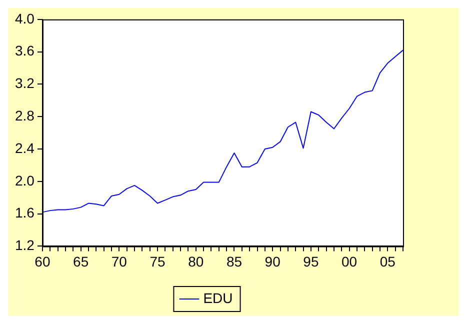 The image size is (467, 324). Describe the element at coordinates (24, 115) in the screenshot. I see `y-tick-label: 2.8` at that location.